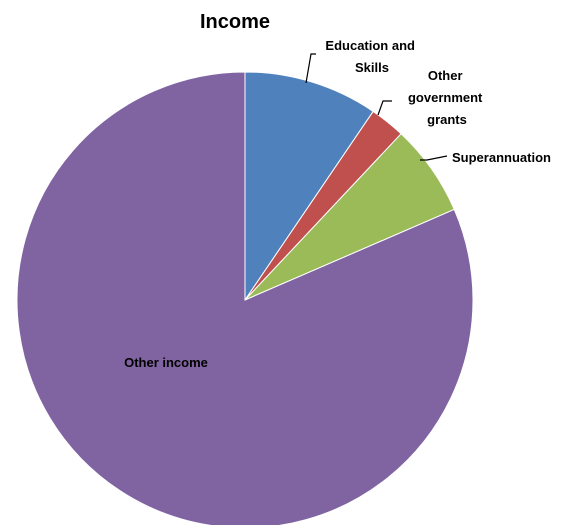 This screenshot has height=530, width=582. I want to click on slice-label-education-and-skills: Education and Skills, so click(361, 61).